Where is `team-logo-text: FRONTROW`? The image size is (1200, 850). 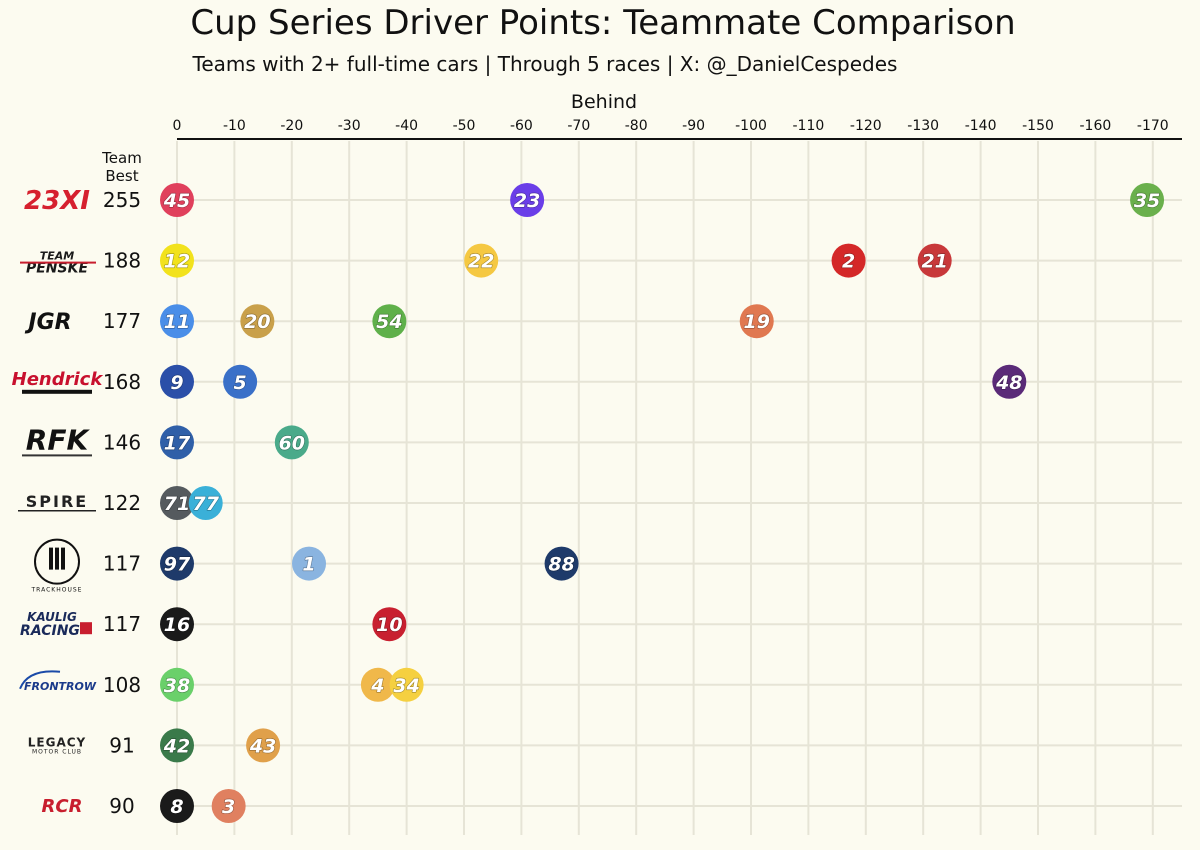 team-logo-text: FRONTROW is located at coordinates (60, 686).